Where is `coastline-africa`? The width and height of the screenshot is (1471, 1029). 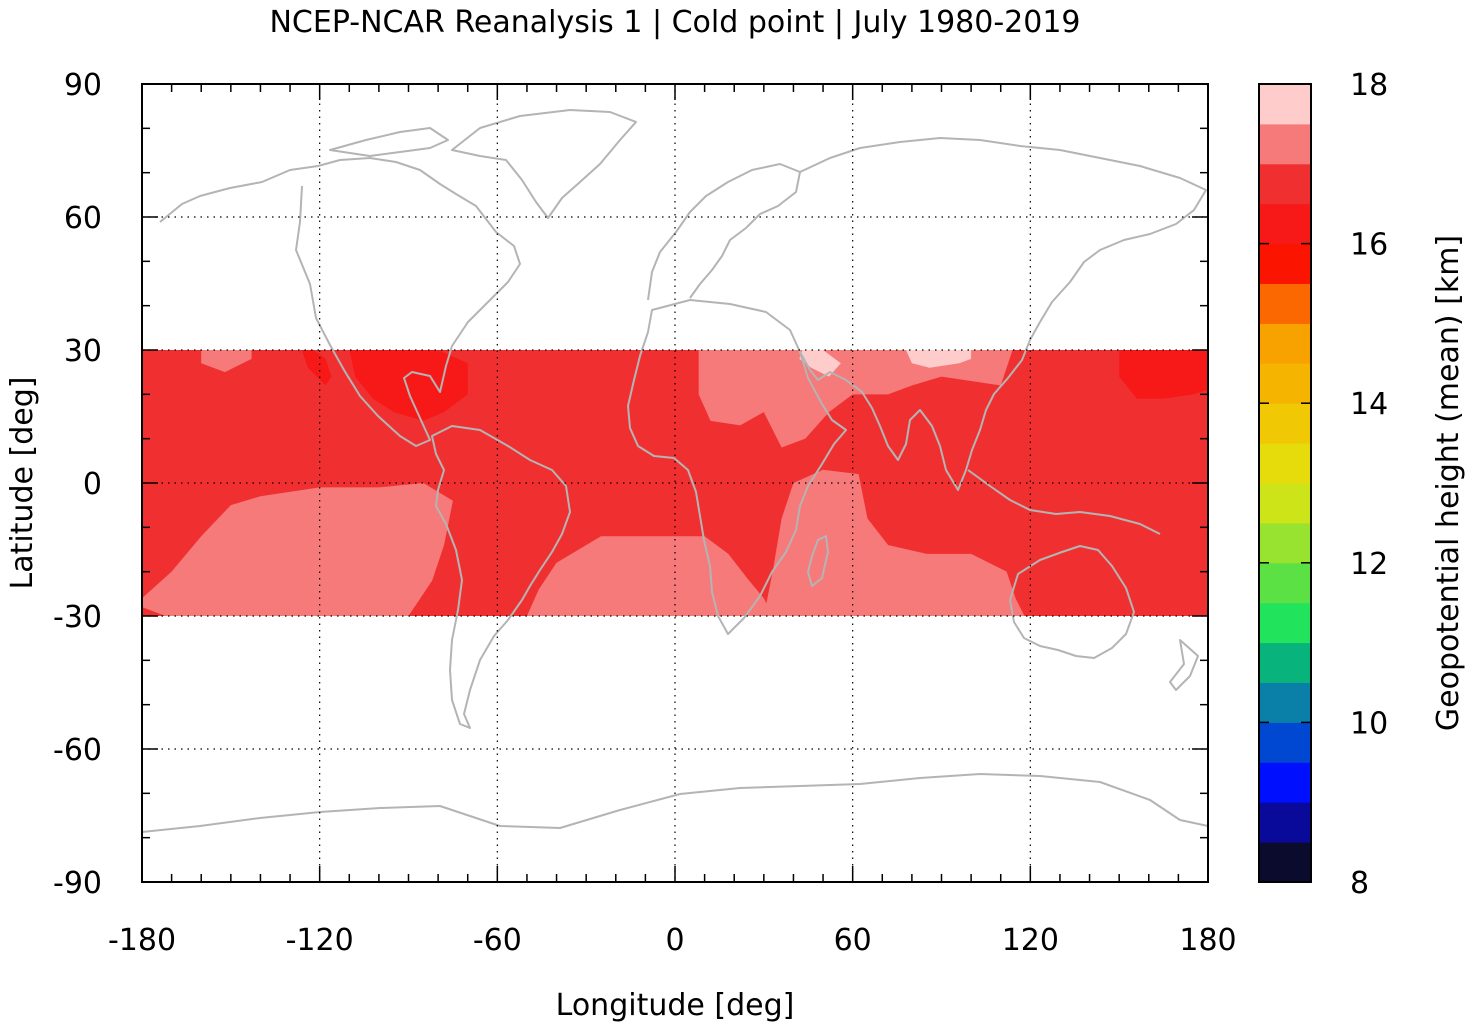 coastline-africa is located at coordinates (737, 467).